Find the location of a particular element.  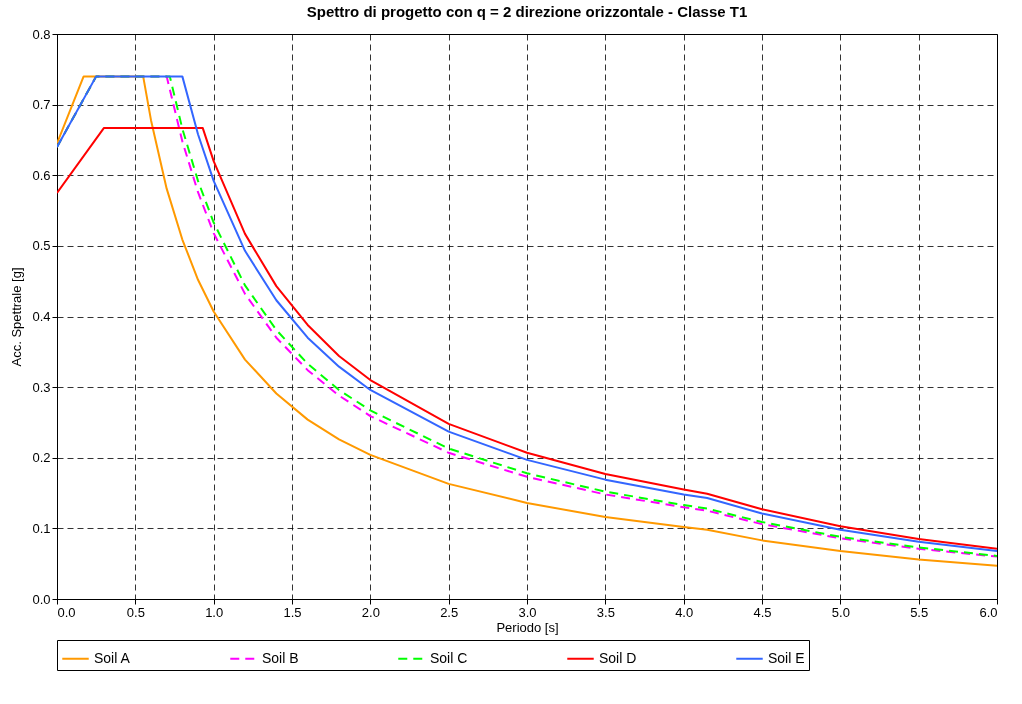

x-tick-label: 1.0 is located at coordinates (214, 612).